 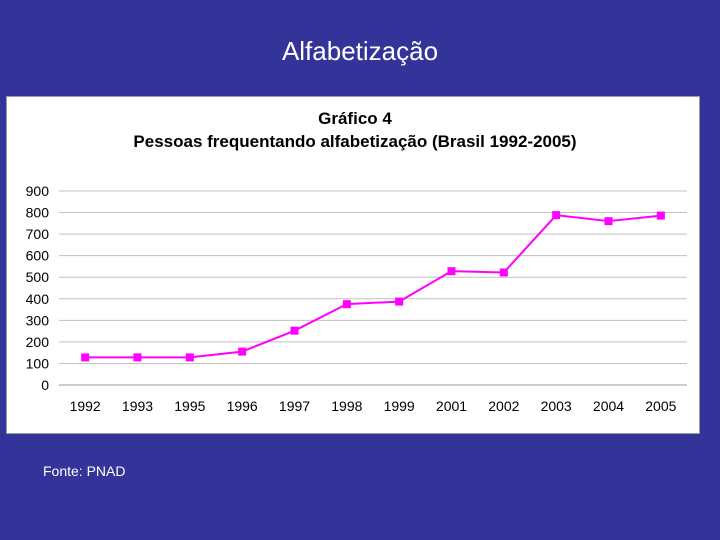 What do you see at coordinates (137, 406) in the screenshot?
I see `x-tick-label: 1993` at bounding box center [137, 406].